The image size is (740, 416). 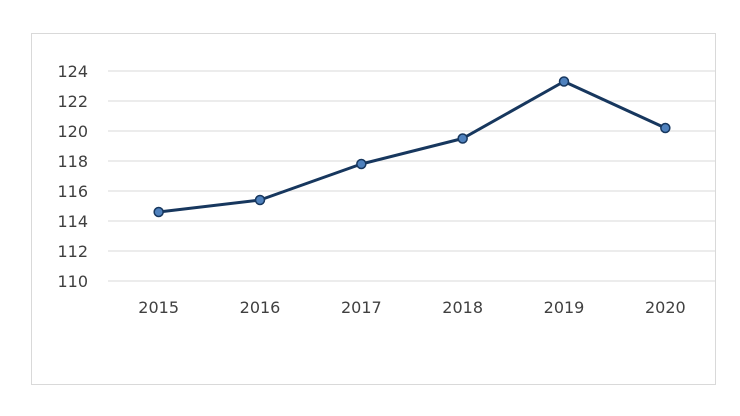 I want to click on y-tick-label: 114, so click(x=72, y=221).